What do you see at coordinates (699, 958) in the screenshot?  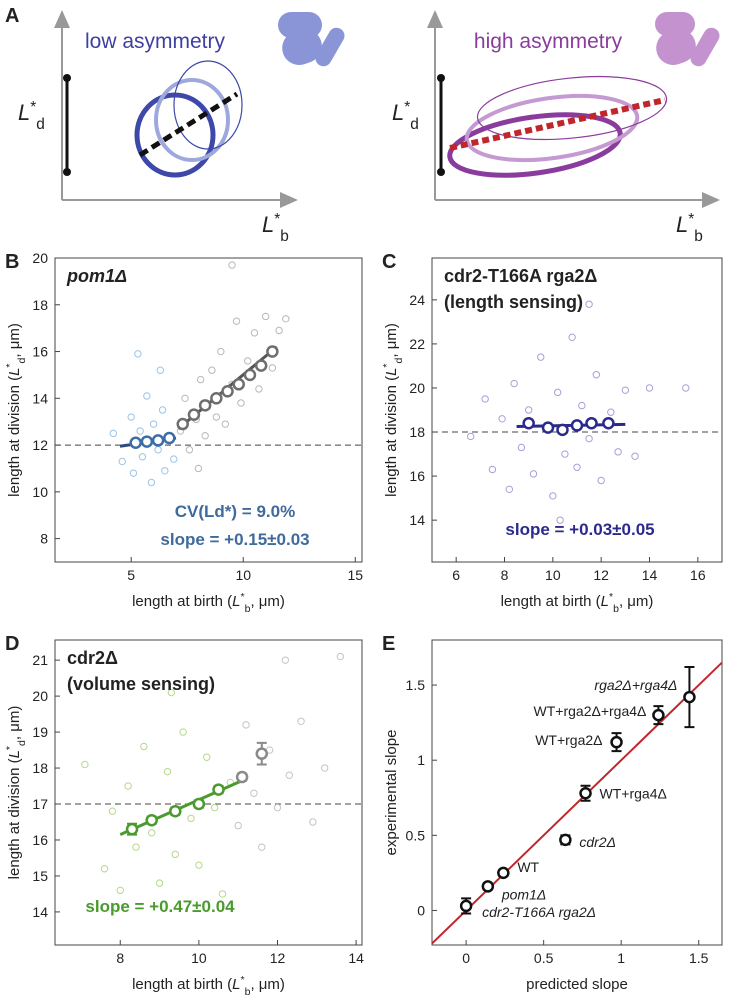 I see `x-tick-label: 1.5` at bounding box center [699, 958].